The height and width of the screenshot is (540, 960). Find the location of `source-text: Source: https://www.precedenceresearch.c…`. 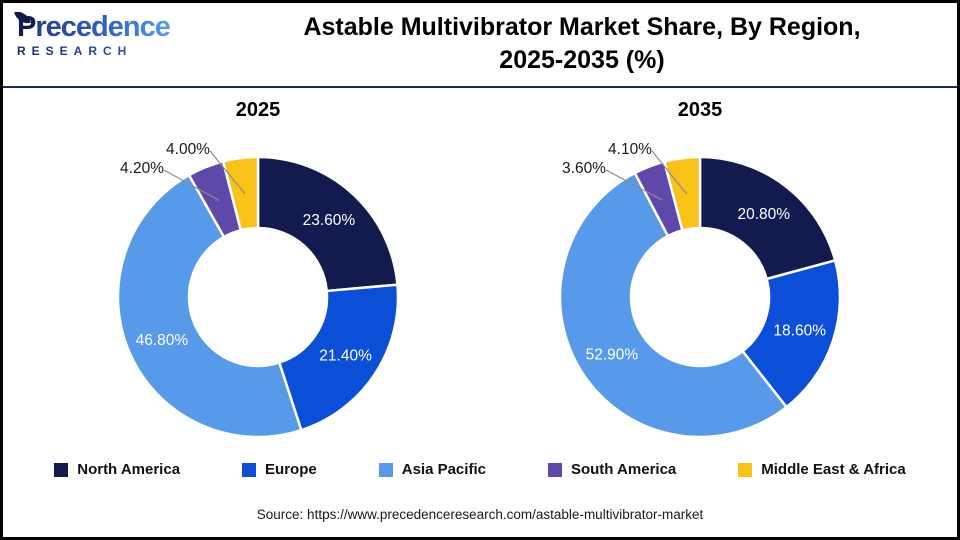

source-text: Source: https://www.precedenceresearch.c… is located at coordinates (480, 514).